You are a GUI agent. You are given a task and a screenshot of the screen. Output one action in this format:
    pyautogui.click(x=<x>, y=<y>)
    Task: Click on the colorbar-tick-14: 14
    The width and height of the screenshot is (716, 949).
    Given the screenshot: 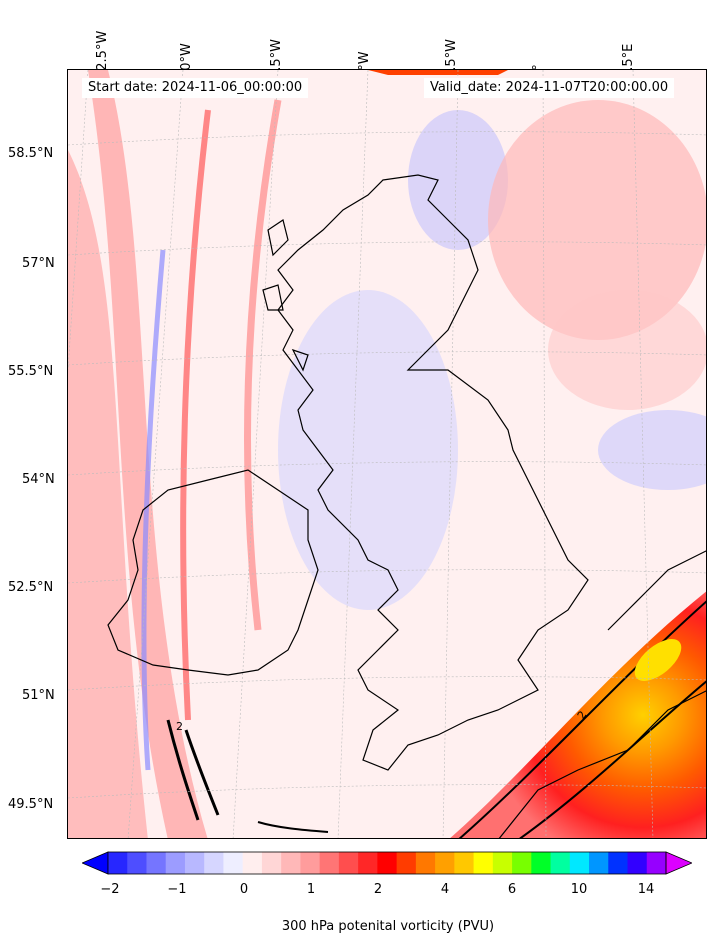 What is the action you would take?
    pyautogui.click(x=646, y=889)
    